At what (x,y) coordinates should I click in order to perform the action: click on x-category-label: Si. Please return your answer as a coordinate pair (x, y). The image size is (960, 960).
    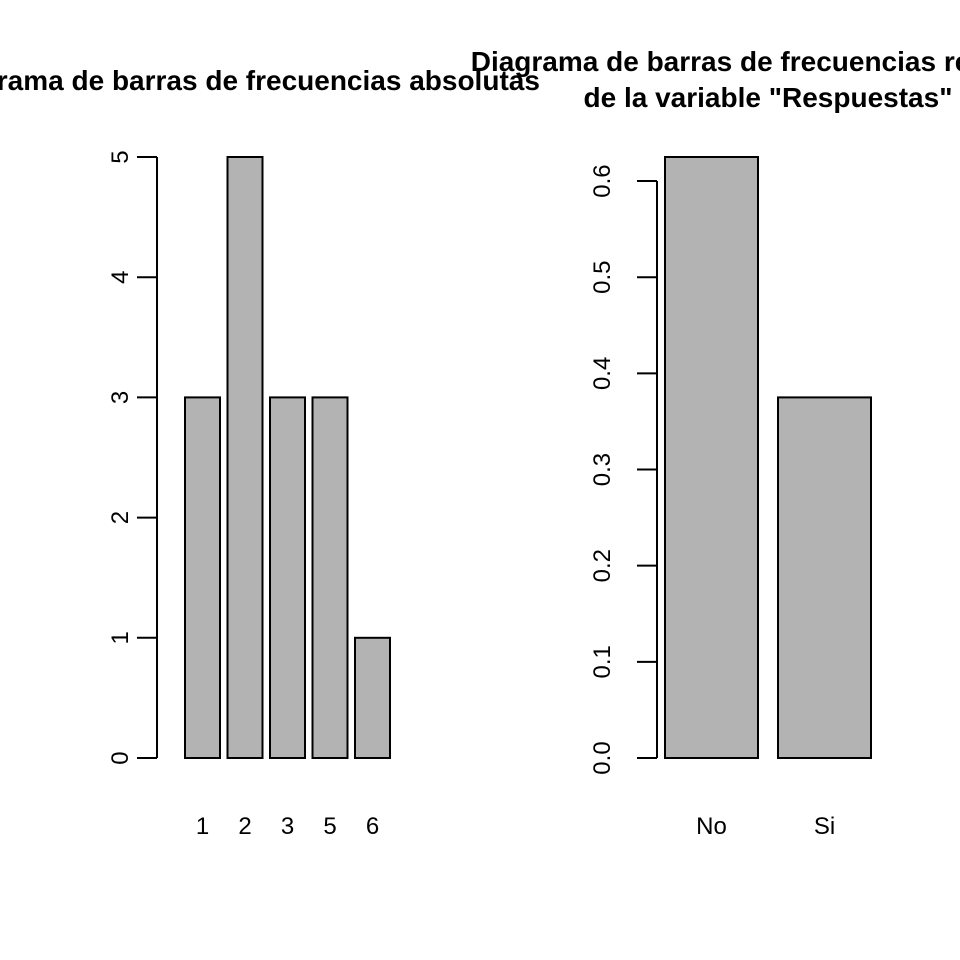
    Looking at the image, I should click on (824, 826).